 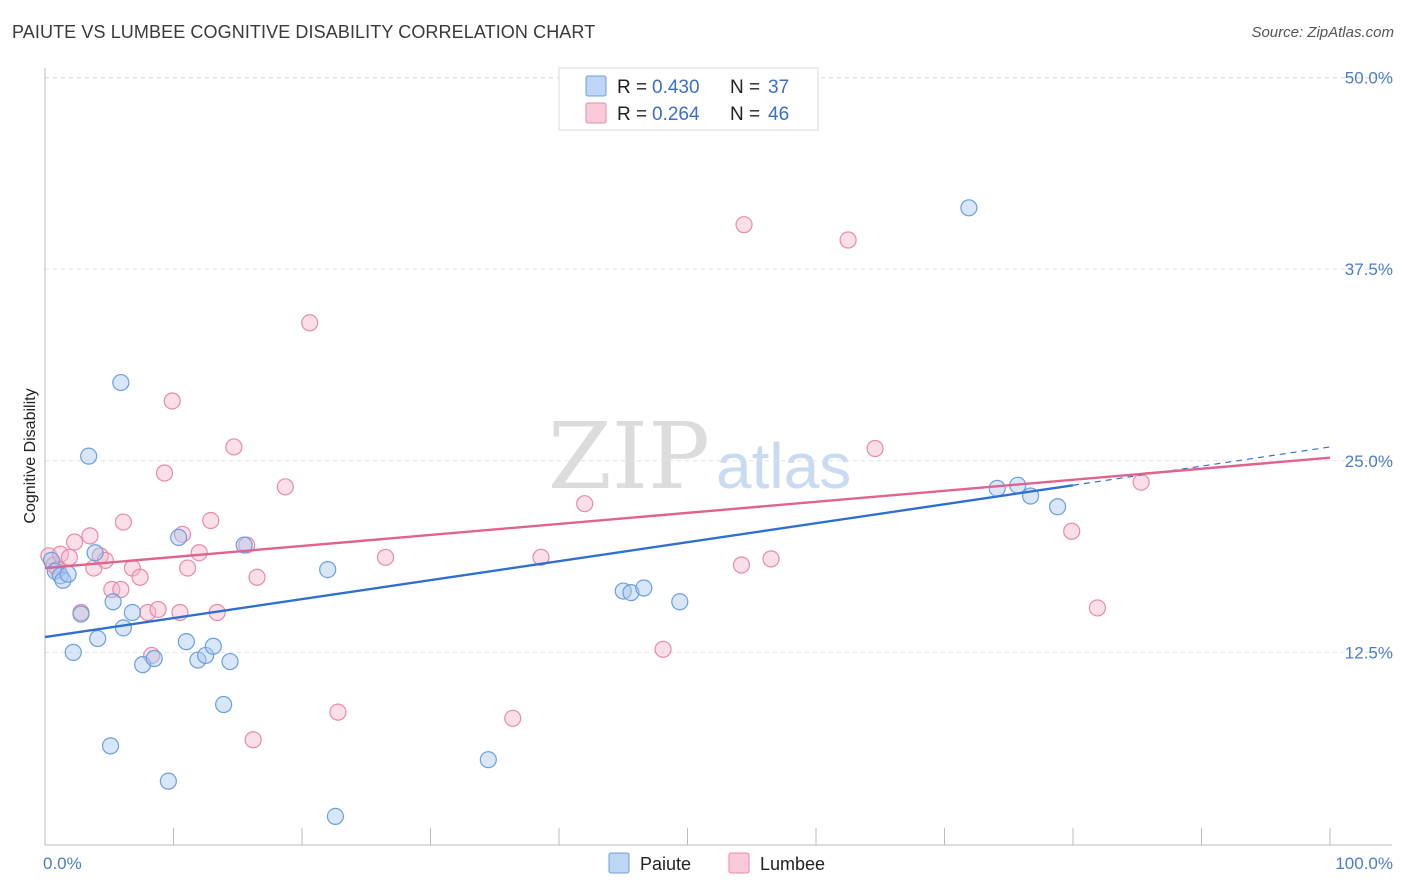 I want to click on y-axis-title: Cognitive Disability, so click(x=30, y=455).